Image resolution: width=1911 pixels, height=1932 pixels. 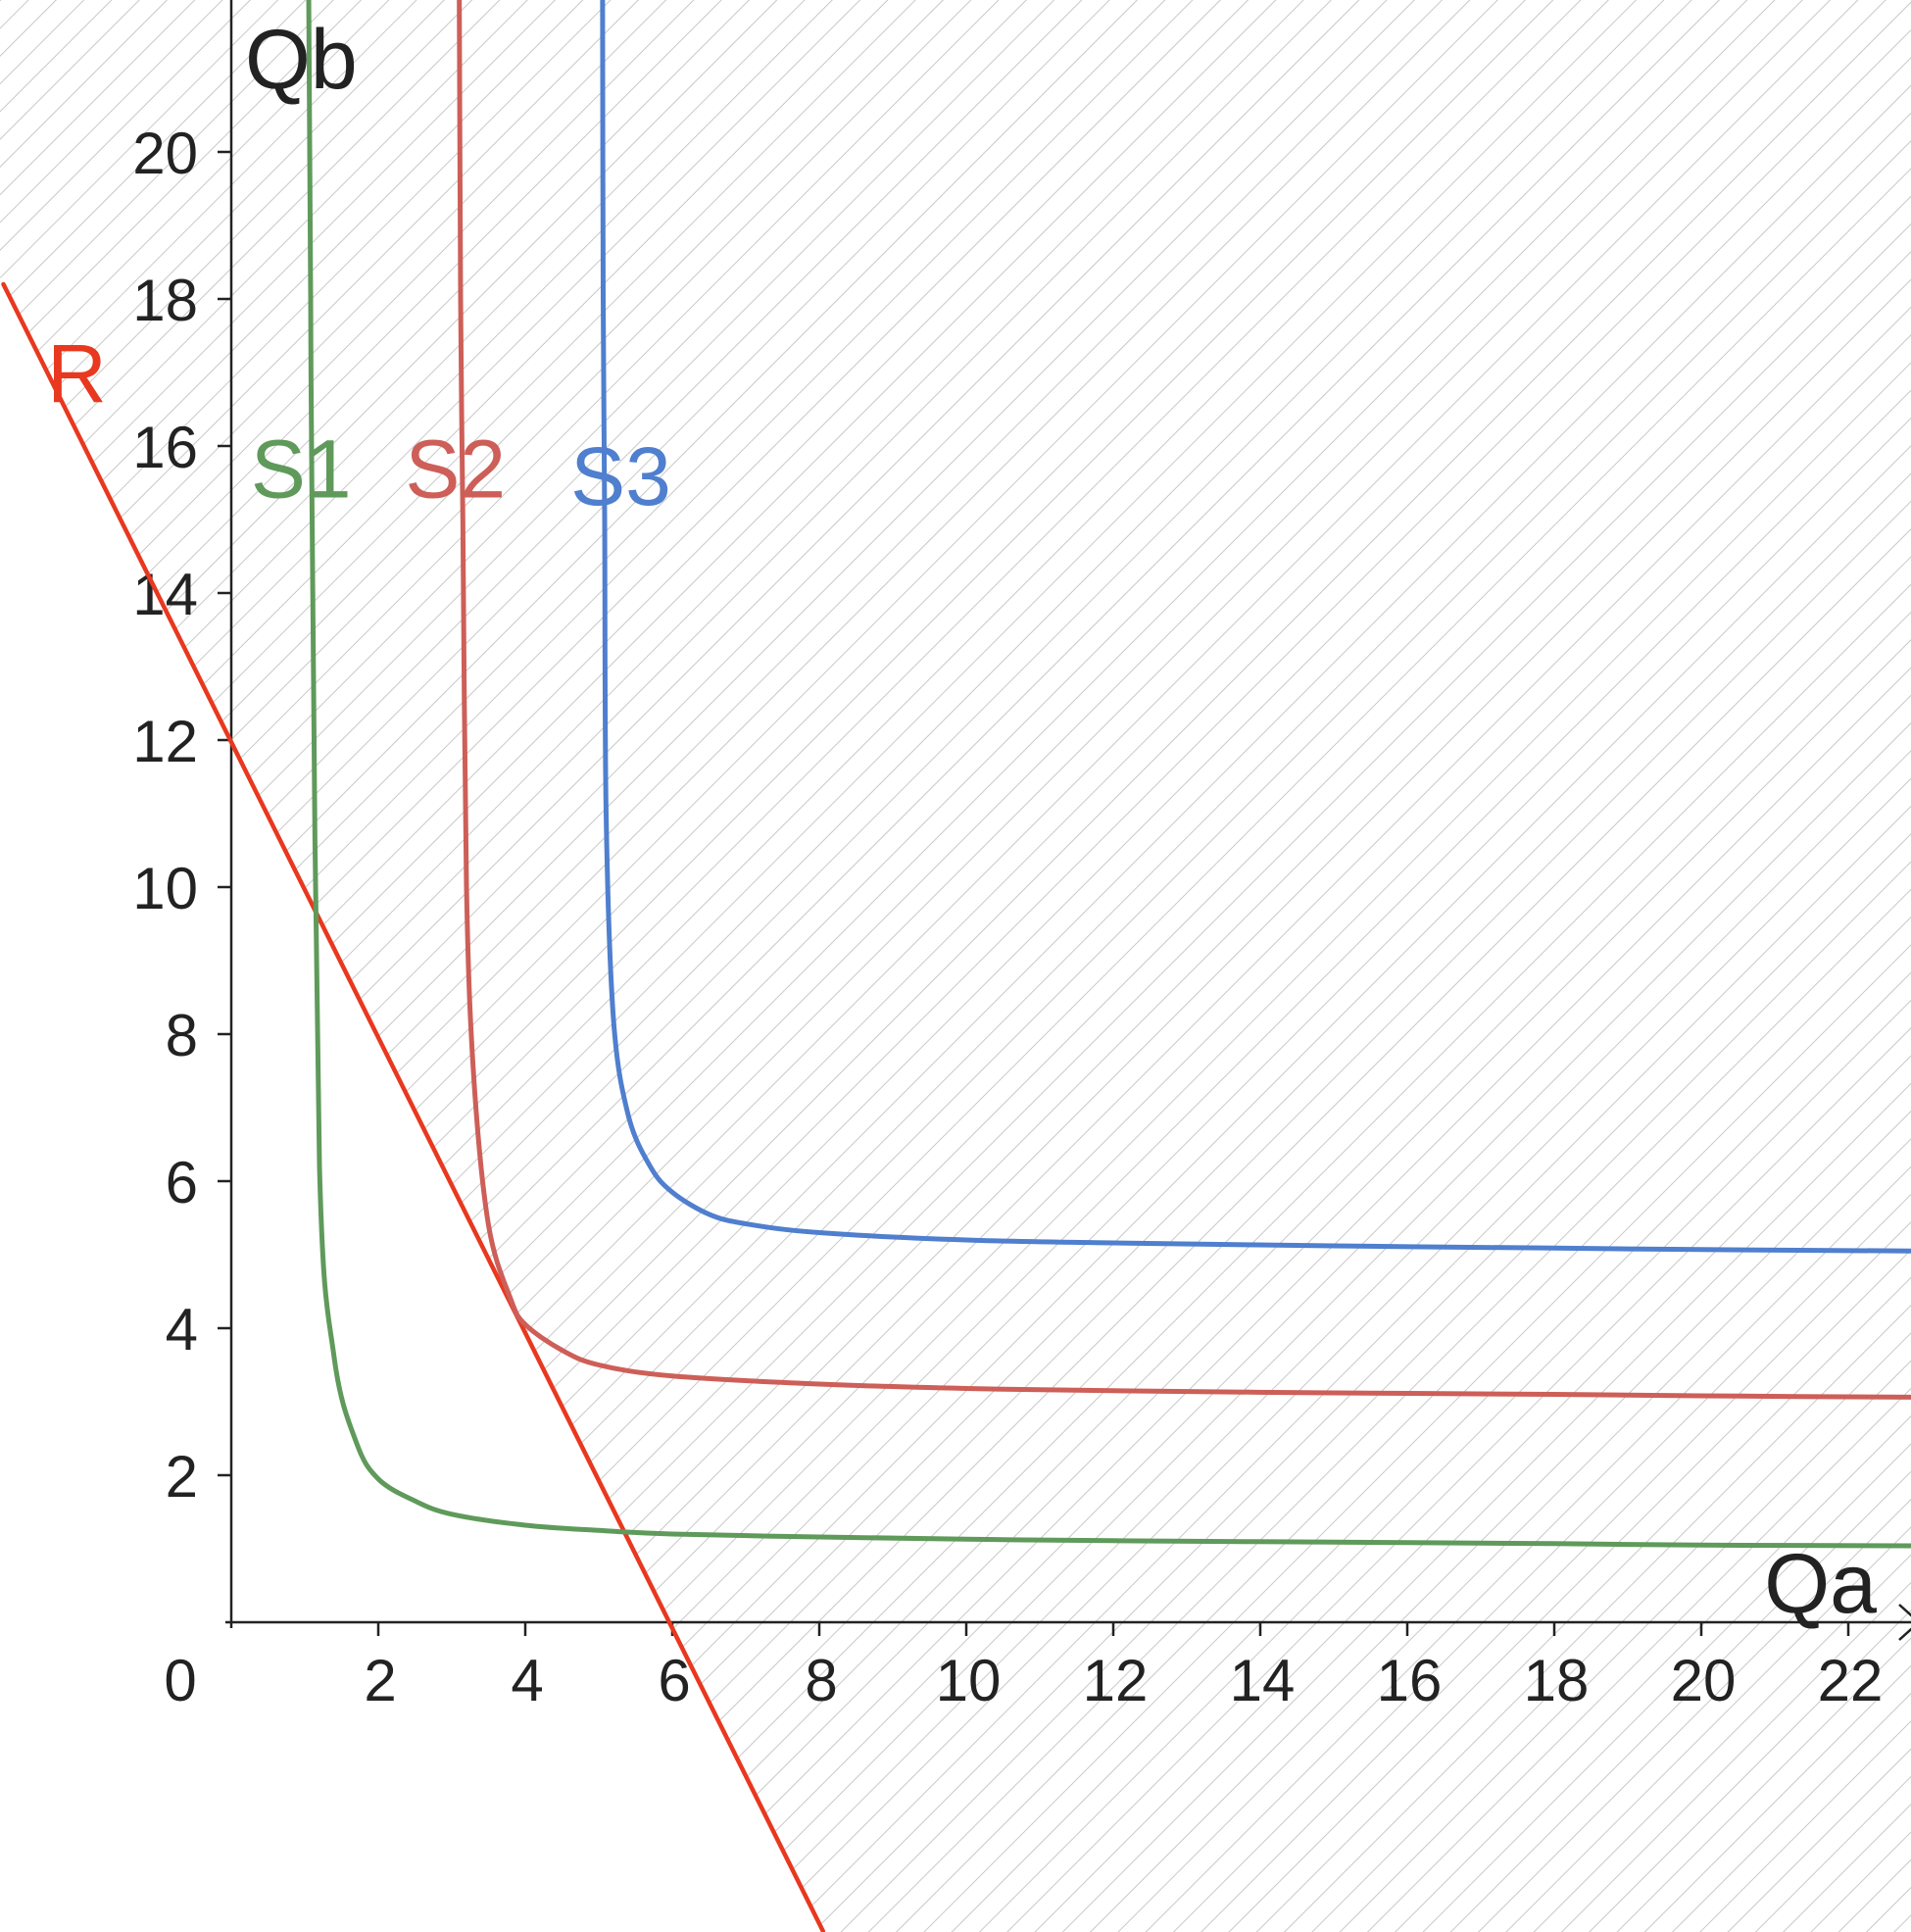 What do you see at coordinates (165, 594) in the screenshot?
I see `y-tick-label-14: 14` at bounding box center [165, 594].